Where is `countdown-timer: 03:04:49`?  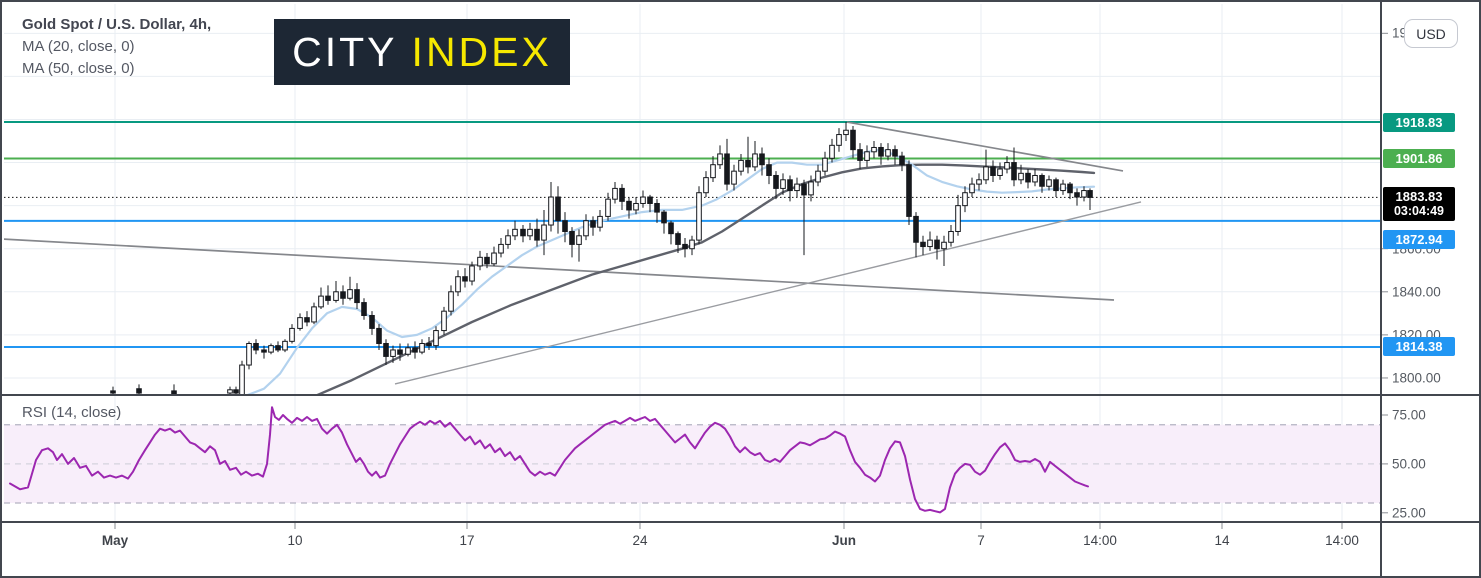 countdown-timer: 03:04:49 is located at coordinates (1419, 211).